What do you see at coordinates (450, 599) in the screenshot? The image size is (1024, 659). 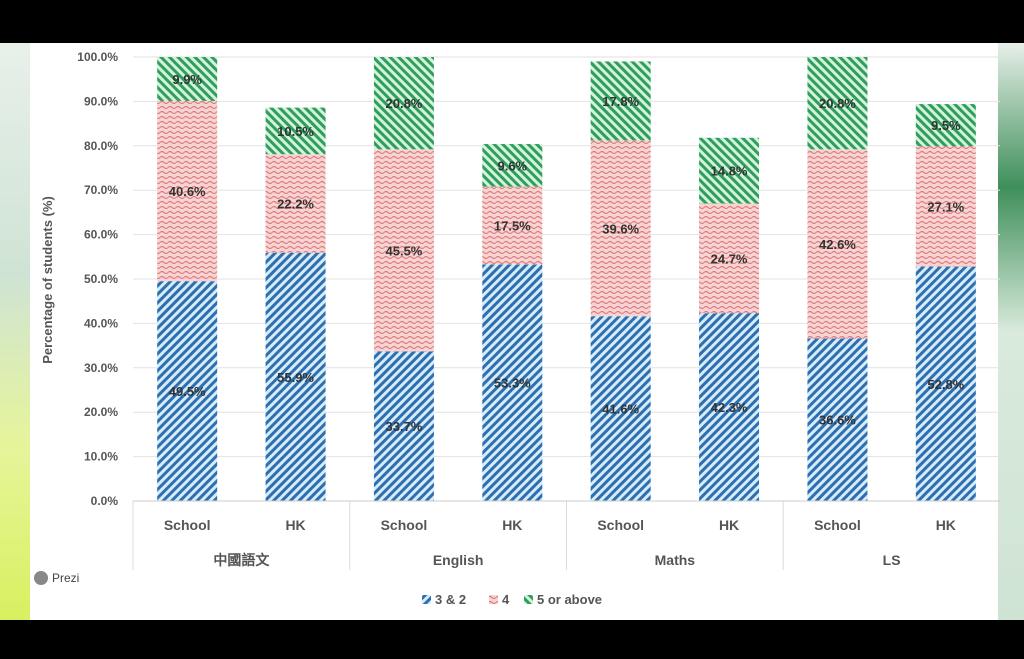 I see `legend-label: 3 & 2` at bounding box center [450, 599].